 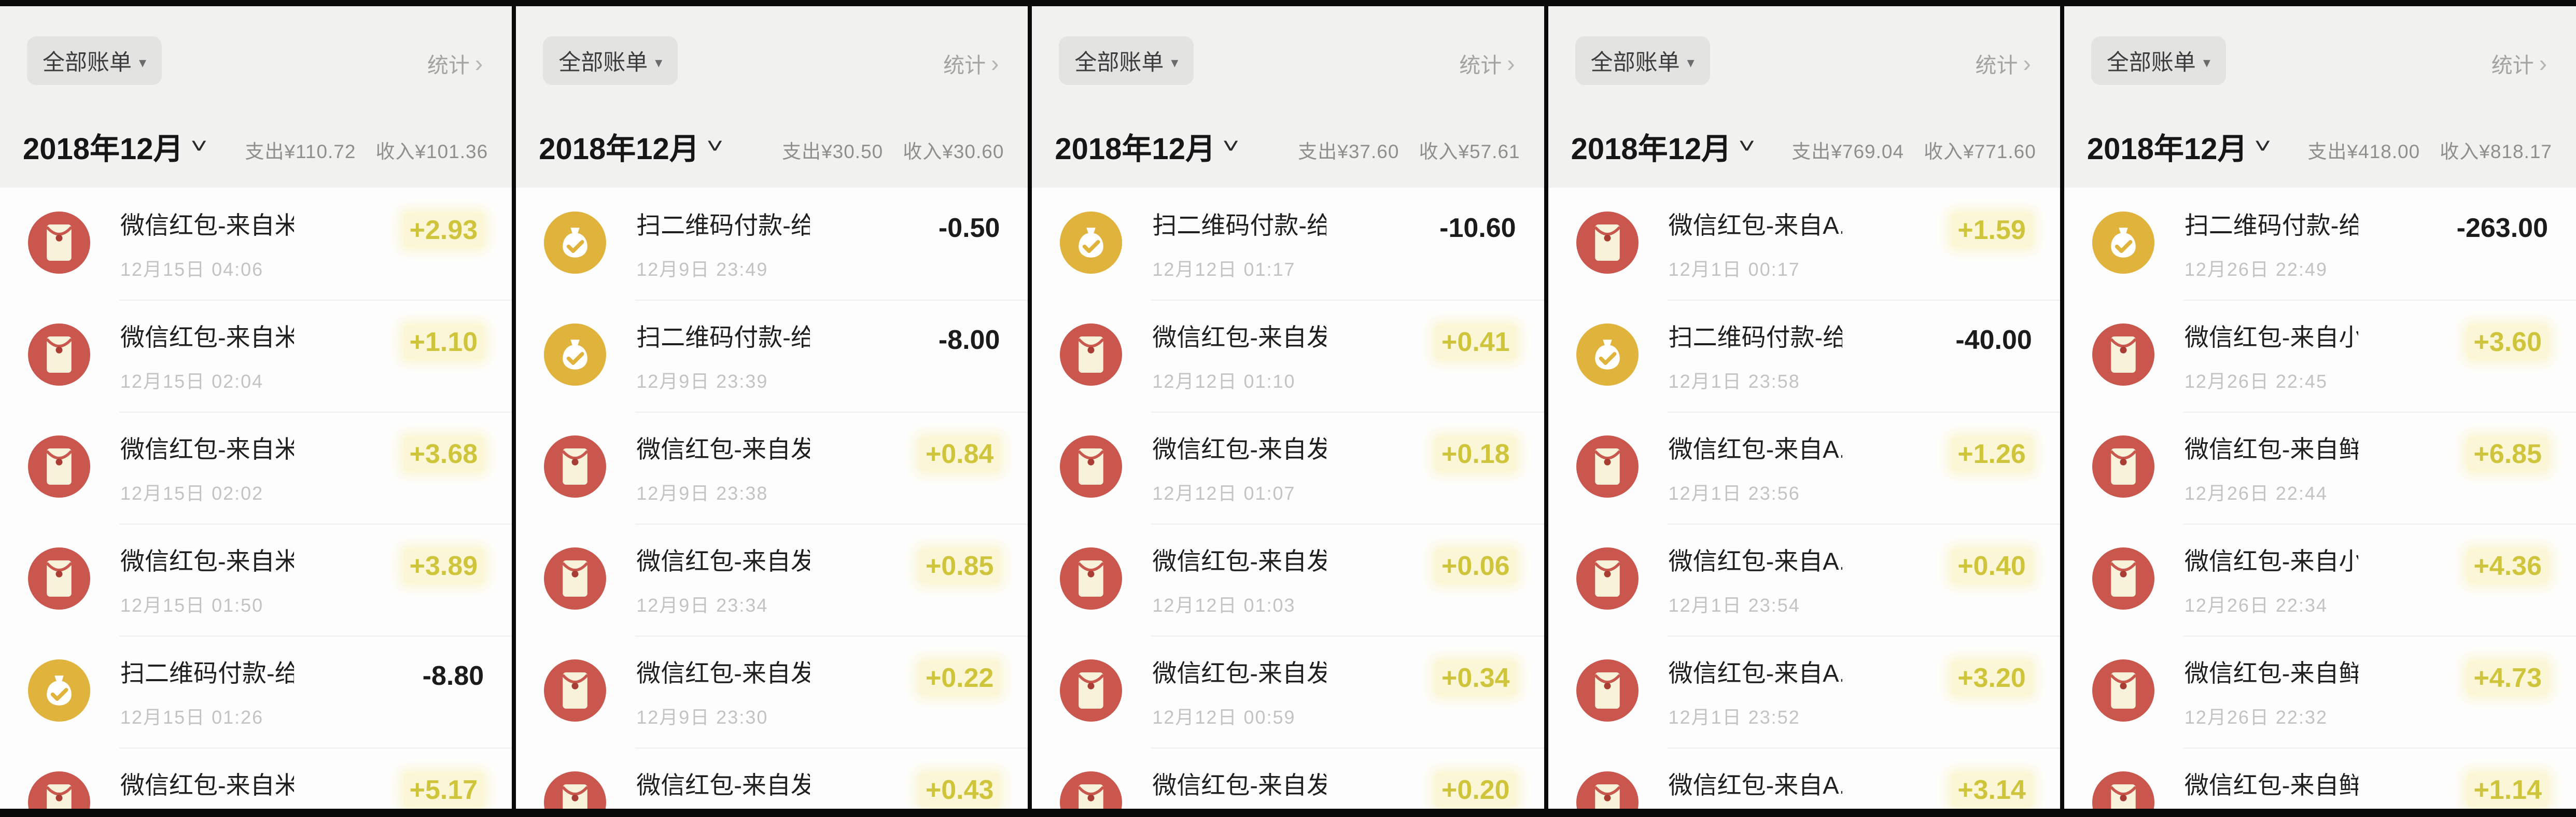 I want to click on transaction-amount: +1.10, so click(x=443, y=342).